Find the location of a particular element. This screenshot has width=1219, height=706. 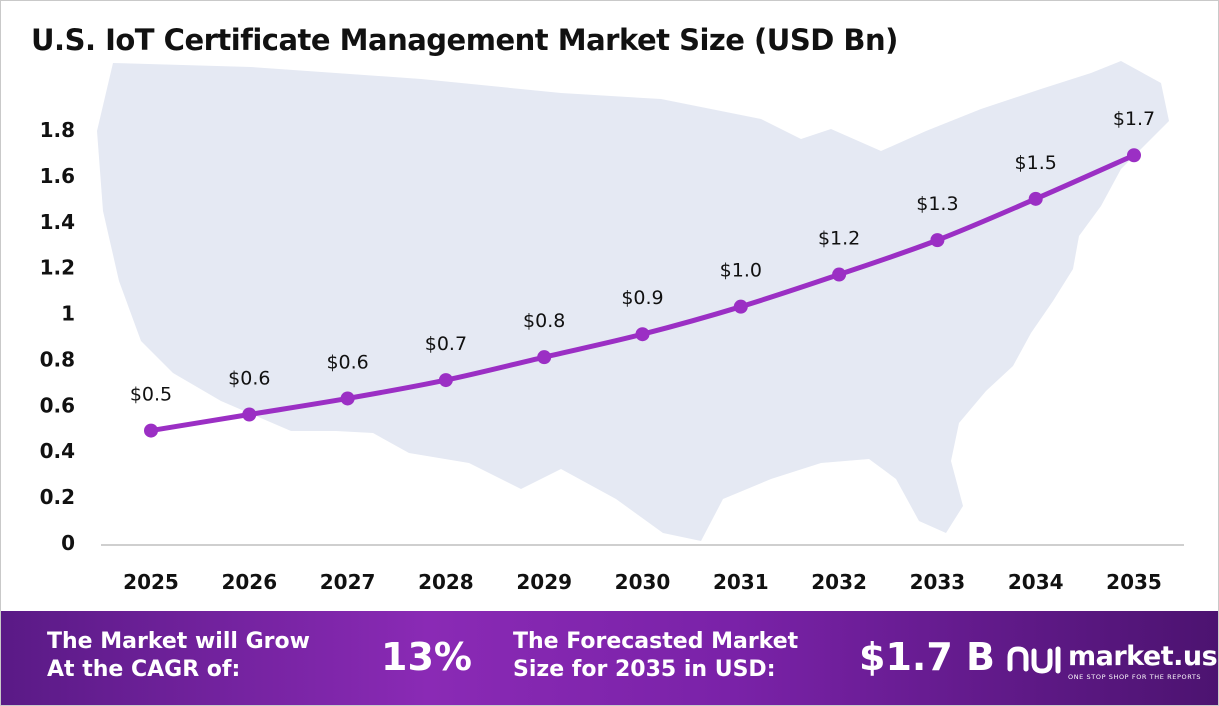

y-tick-label: 1.6 is located at coordinates (57, 176).